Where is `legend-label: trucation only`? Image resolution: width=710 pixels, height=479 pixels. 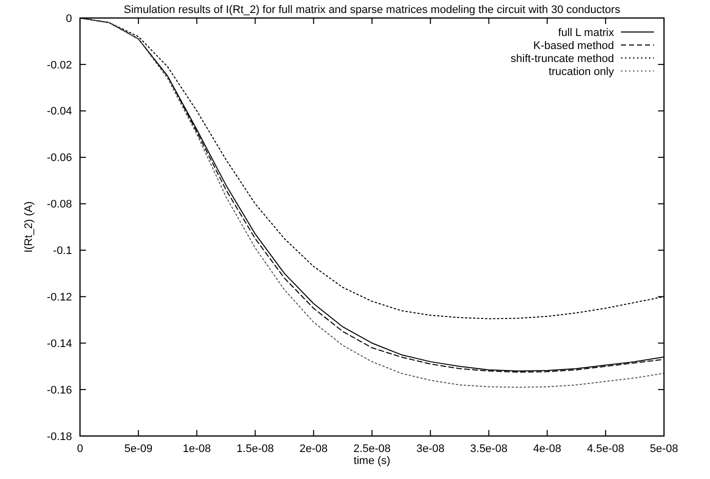 legend-label: trucation only is located at coordinates (581, 72).